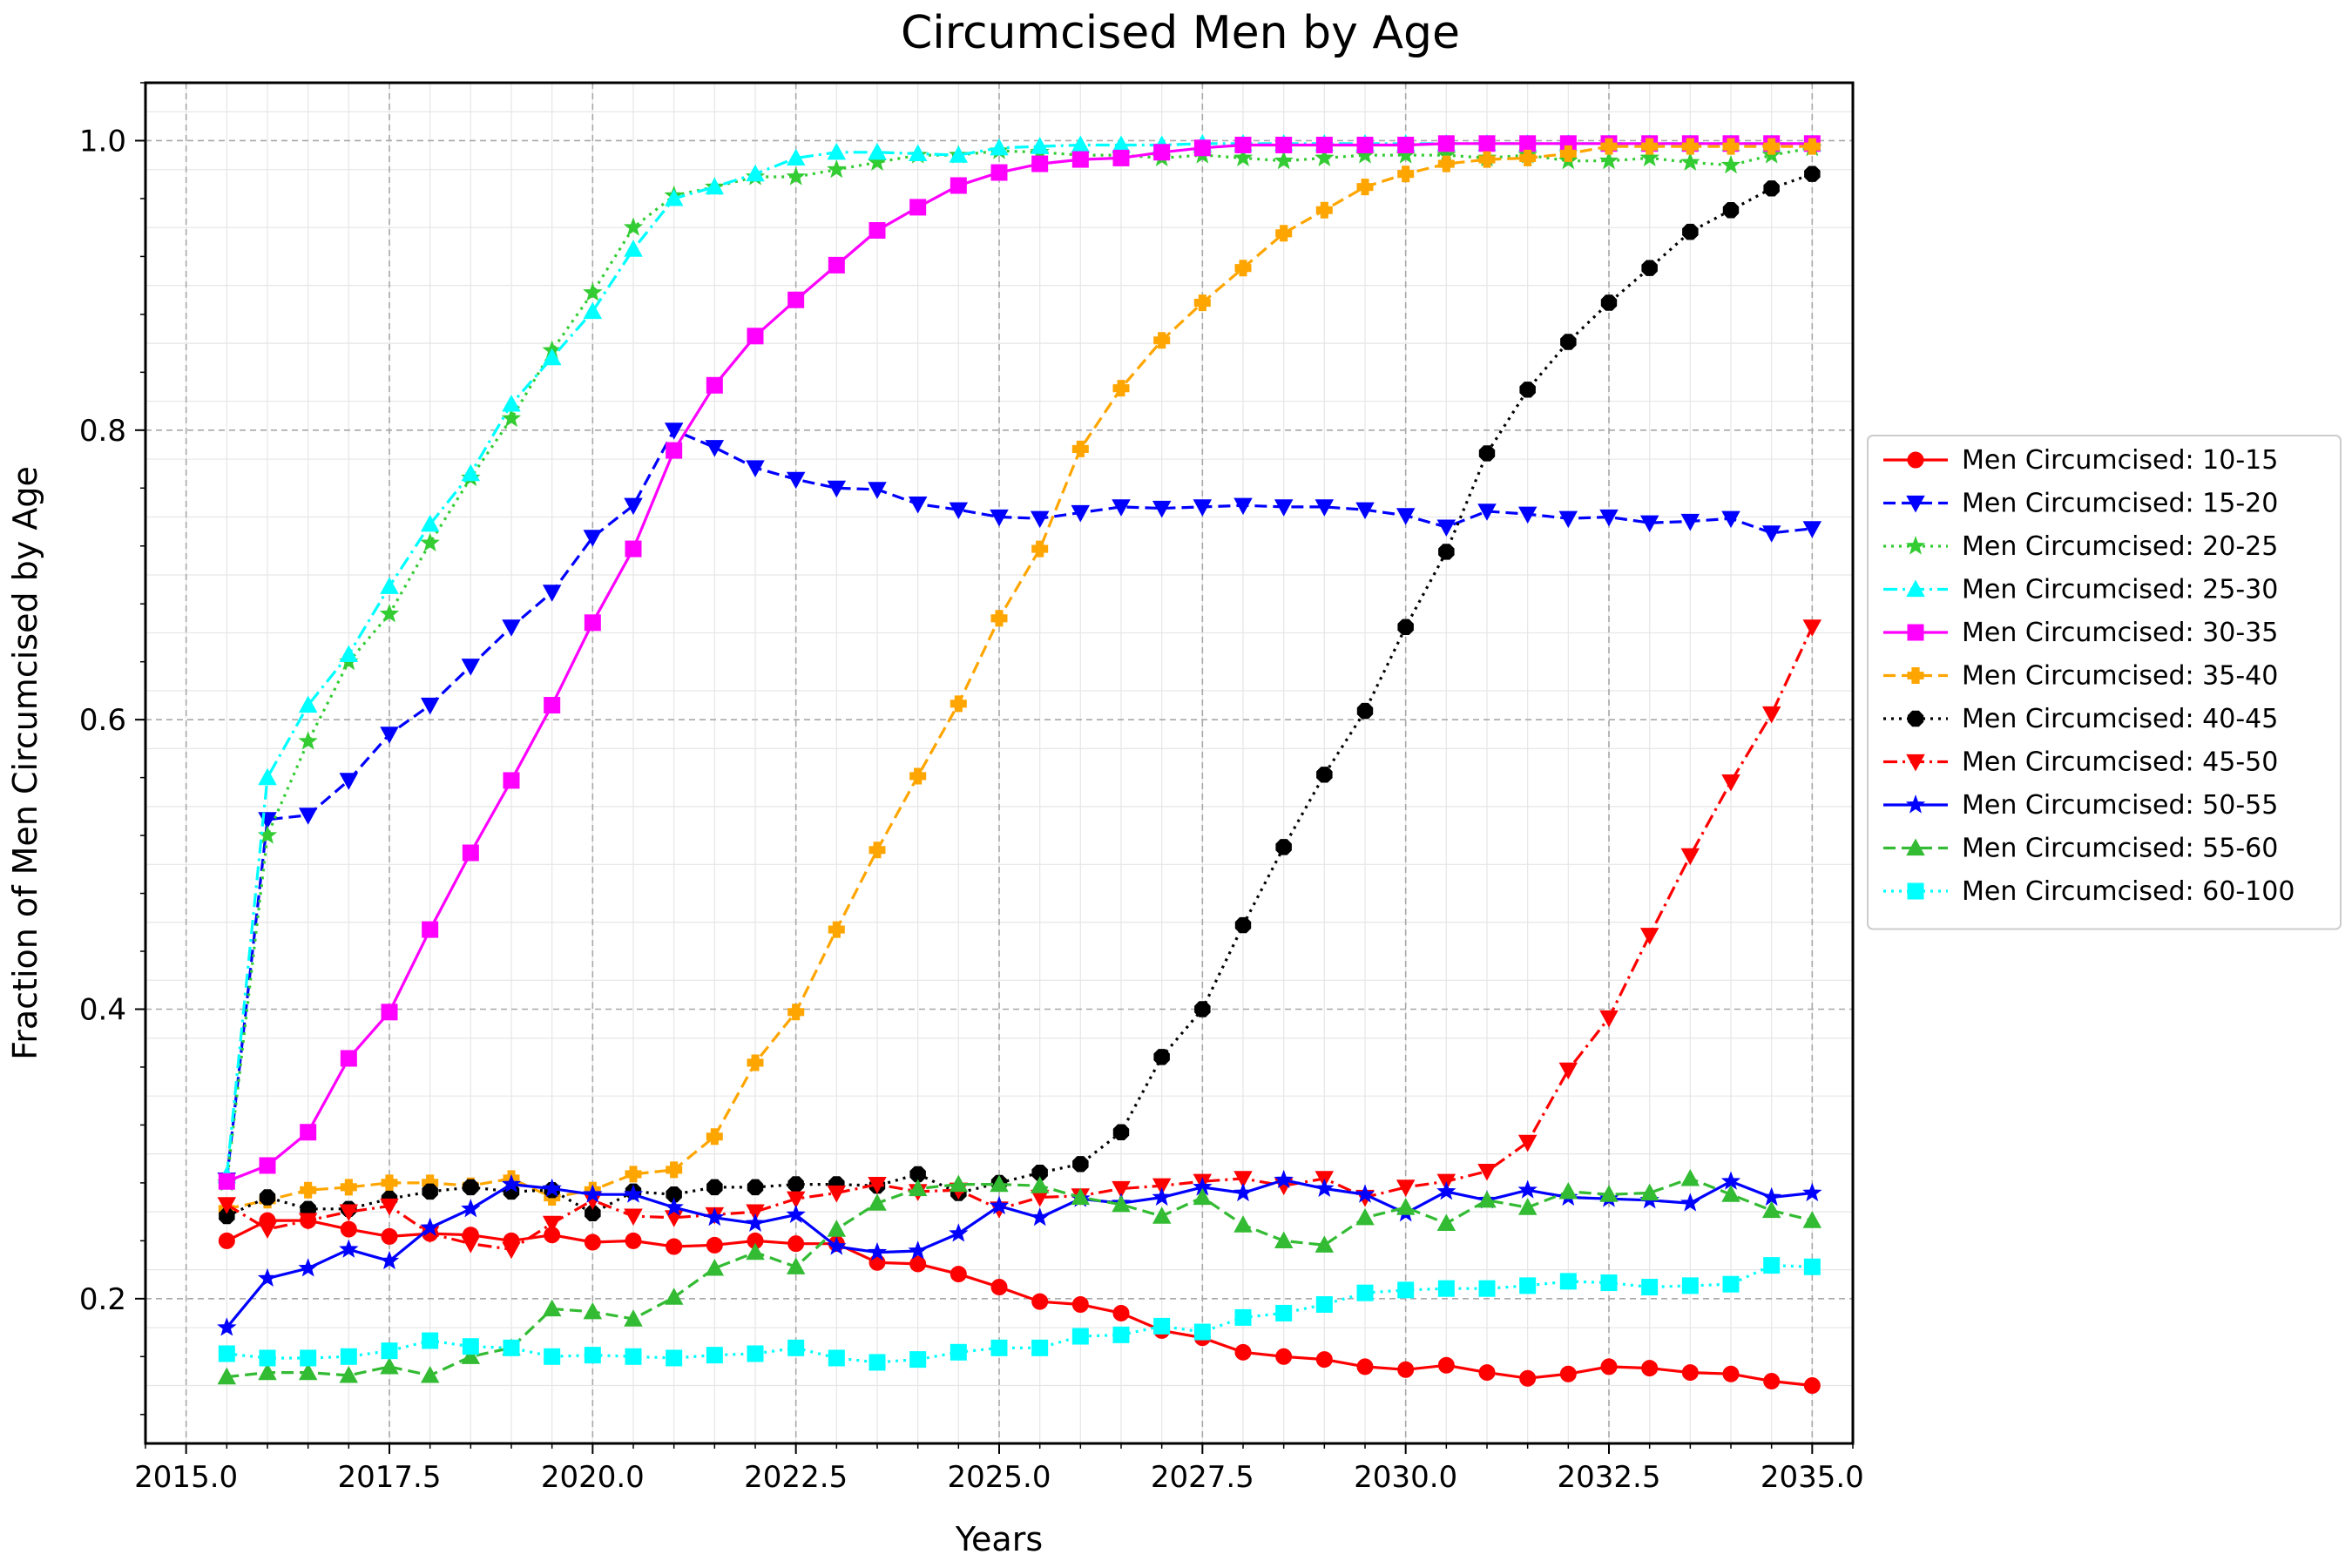 This screenshot has height=1568, width=2352. Describe the element at coordinates (2081, 590) in the screenshot. I see `legend-item: Men Circumcised: 25-30` at that location.